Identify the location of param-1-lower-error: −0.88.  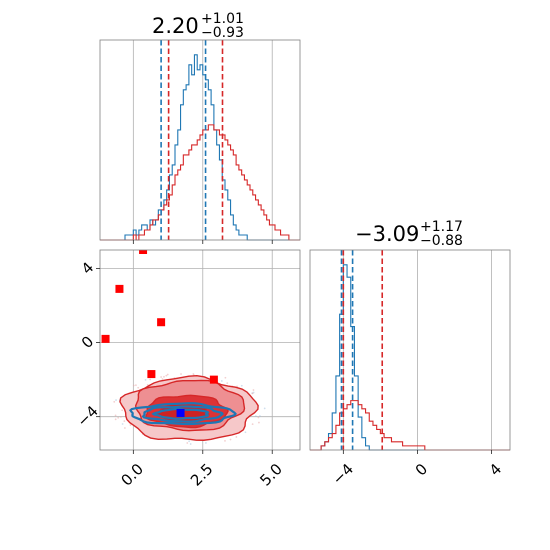
(441, 241).